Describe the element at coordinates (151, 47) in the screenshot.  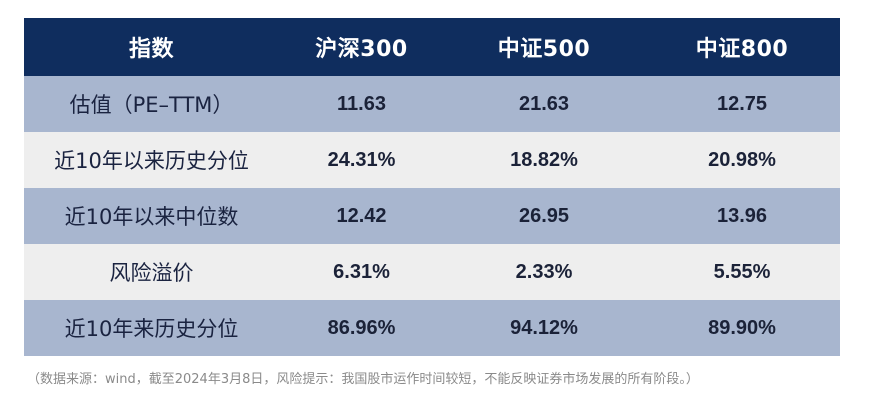
I see `header-index: 指数` at that location.